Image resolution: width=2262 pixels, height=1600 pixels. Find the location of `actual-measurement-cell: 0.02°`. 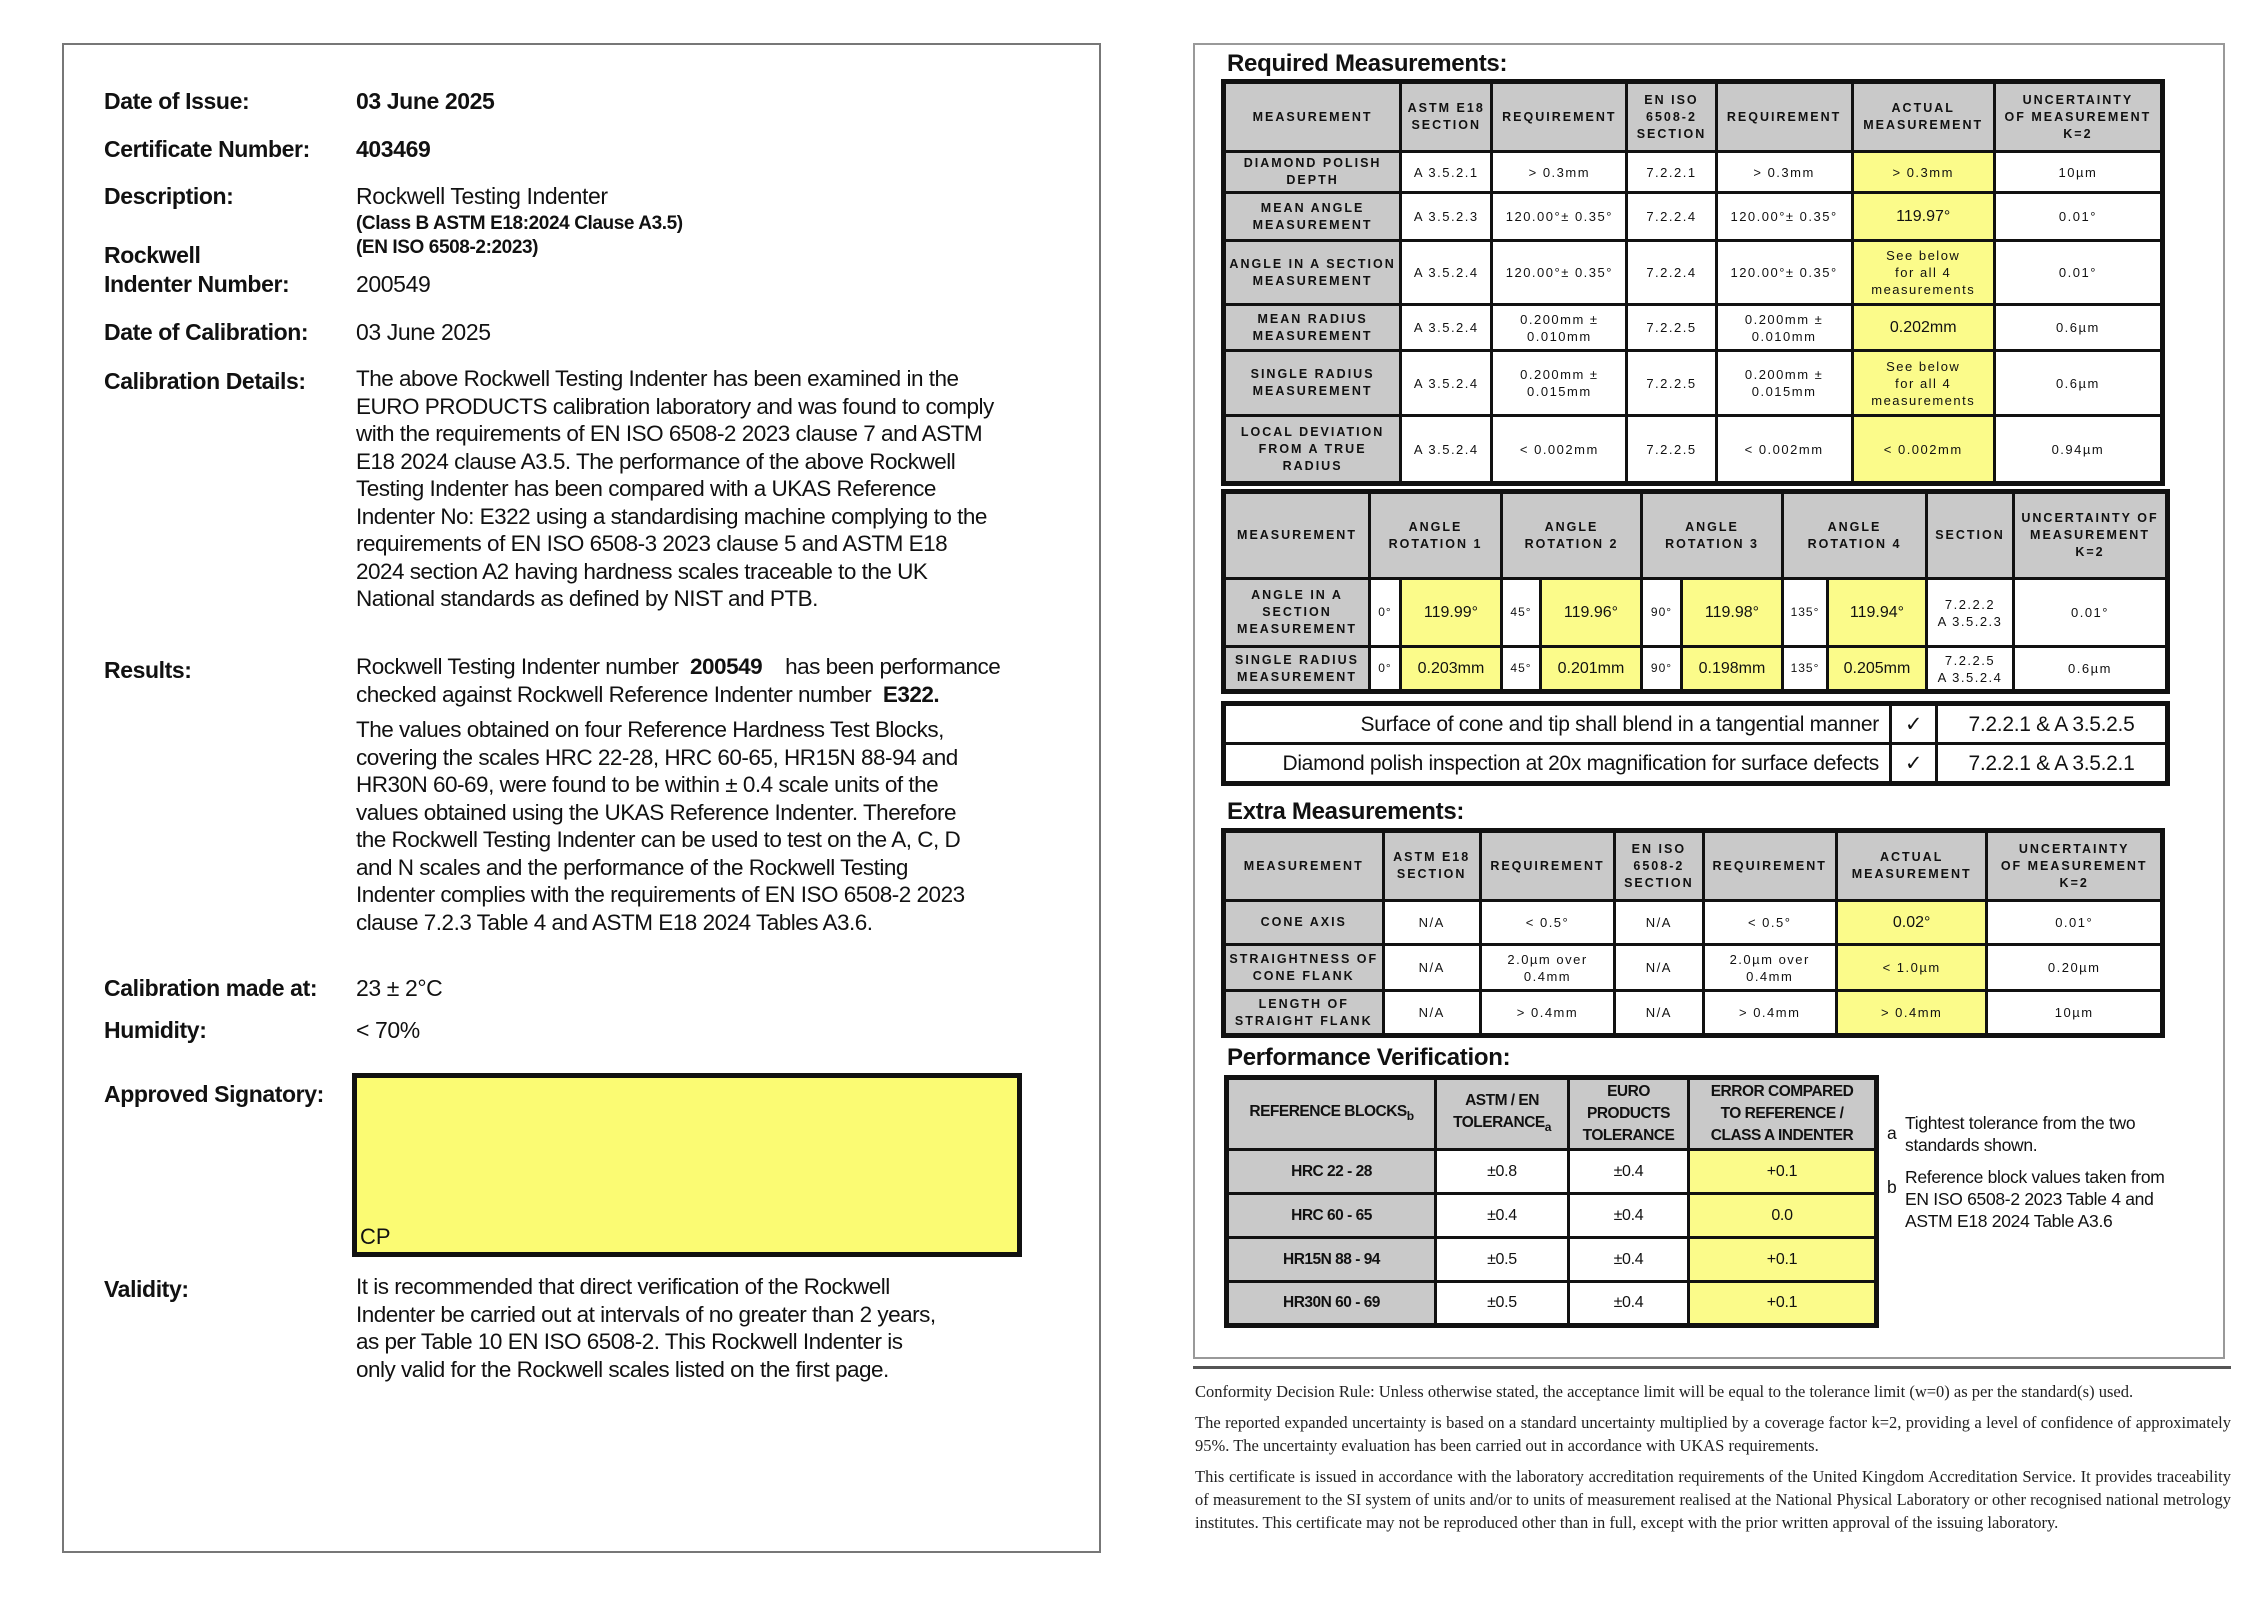

actual-measurement-cell: 0.02° is located at coordinates (1911, 922).